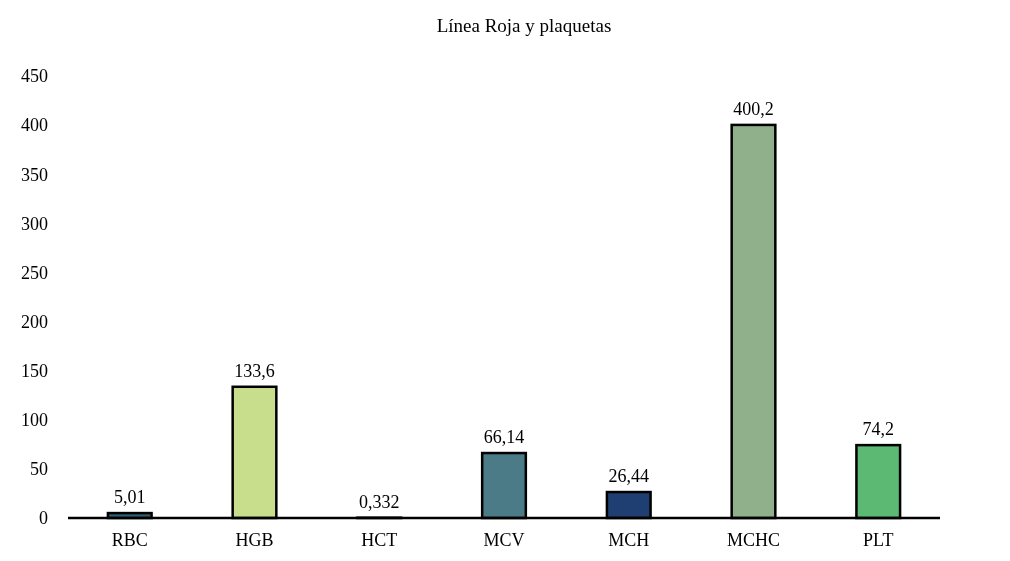 Image resolution: width=1010 pixels, height=561 pixels. I want to click on x-tick-label: MCH, so click(629, 540).